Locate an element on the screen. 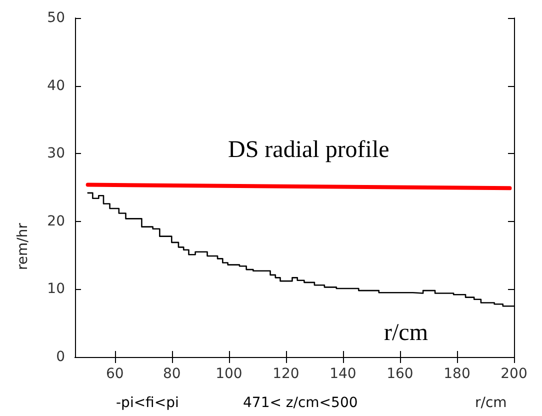  text: -pi<fi<pi is located at coordinates (147, 403).